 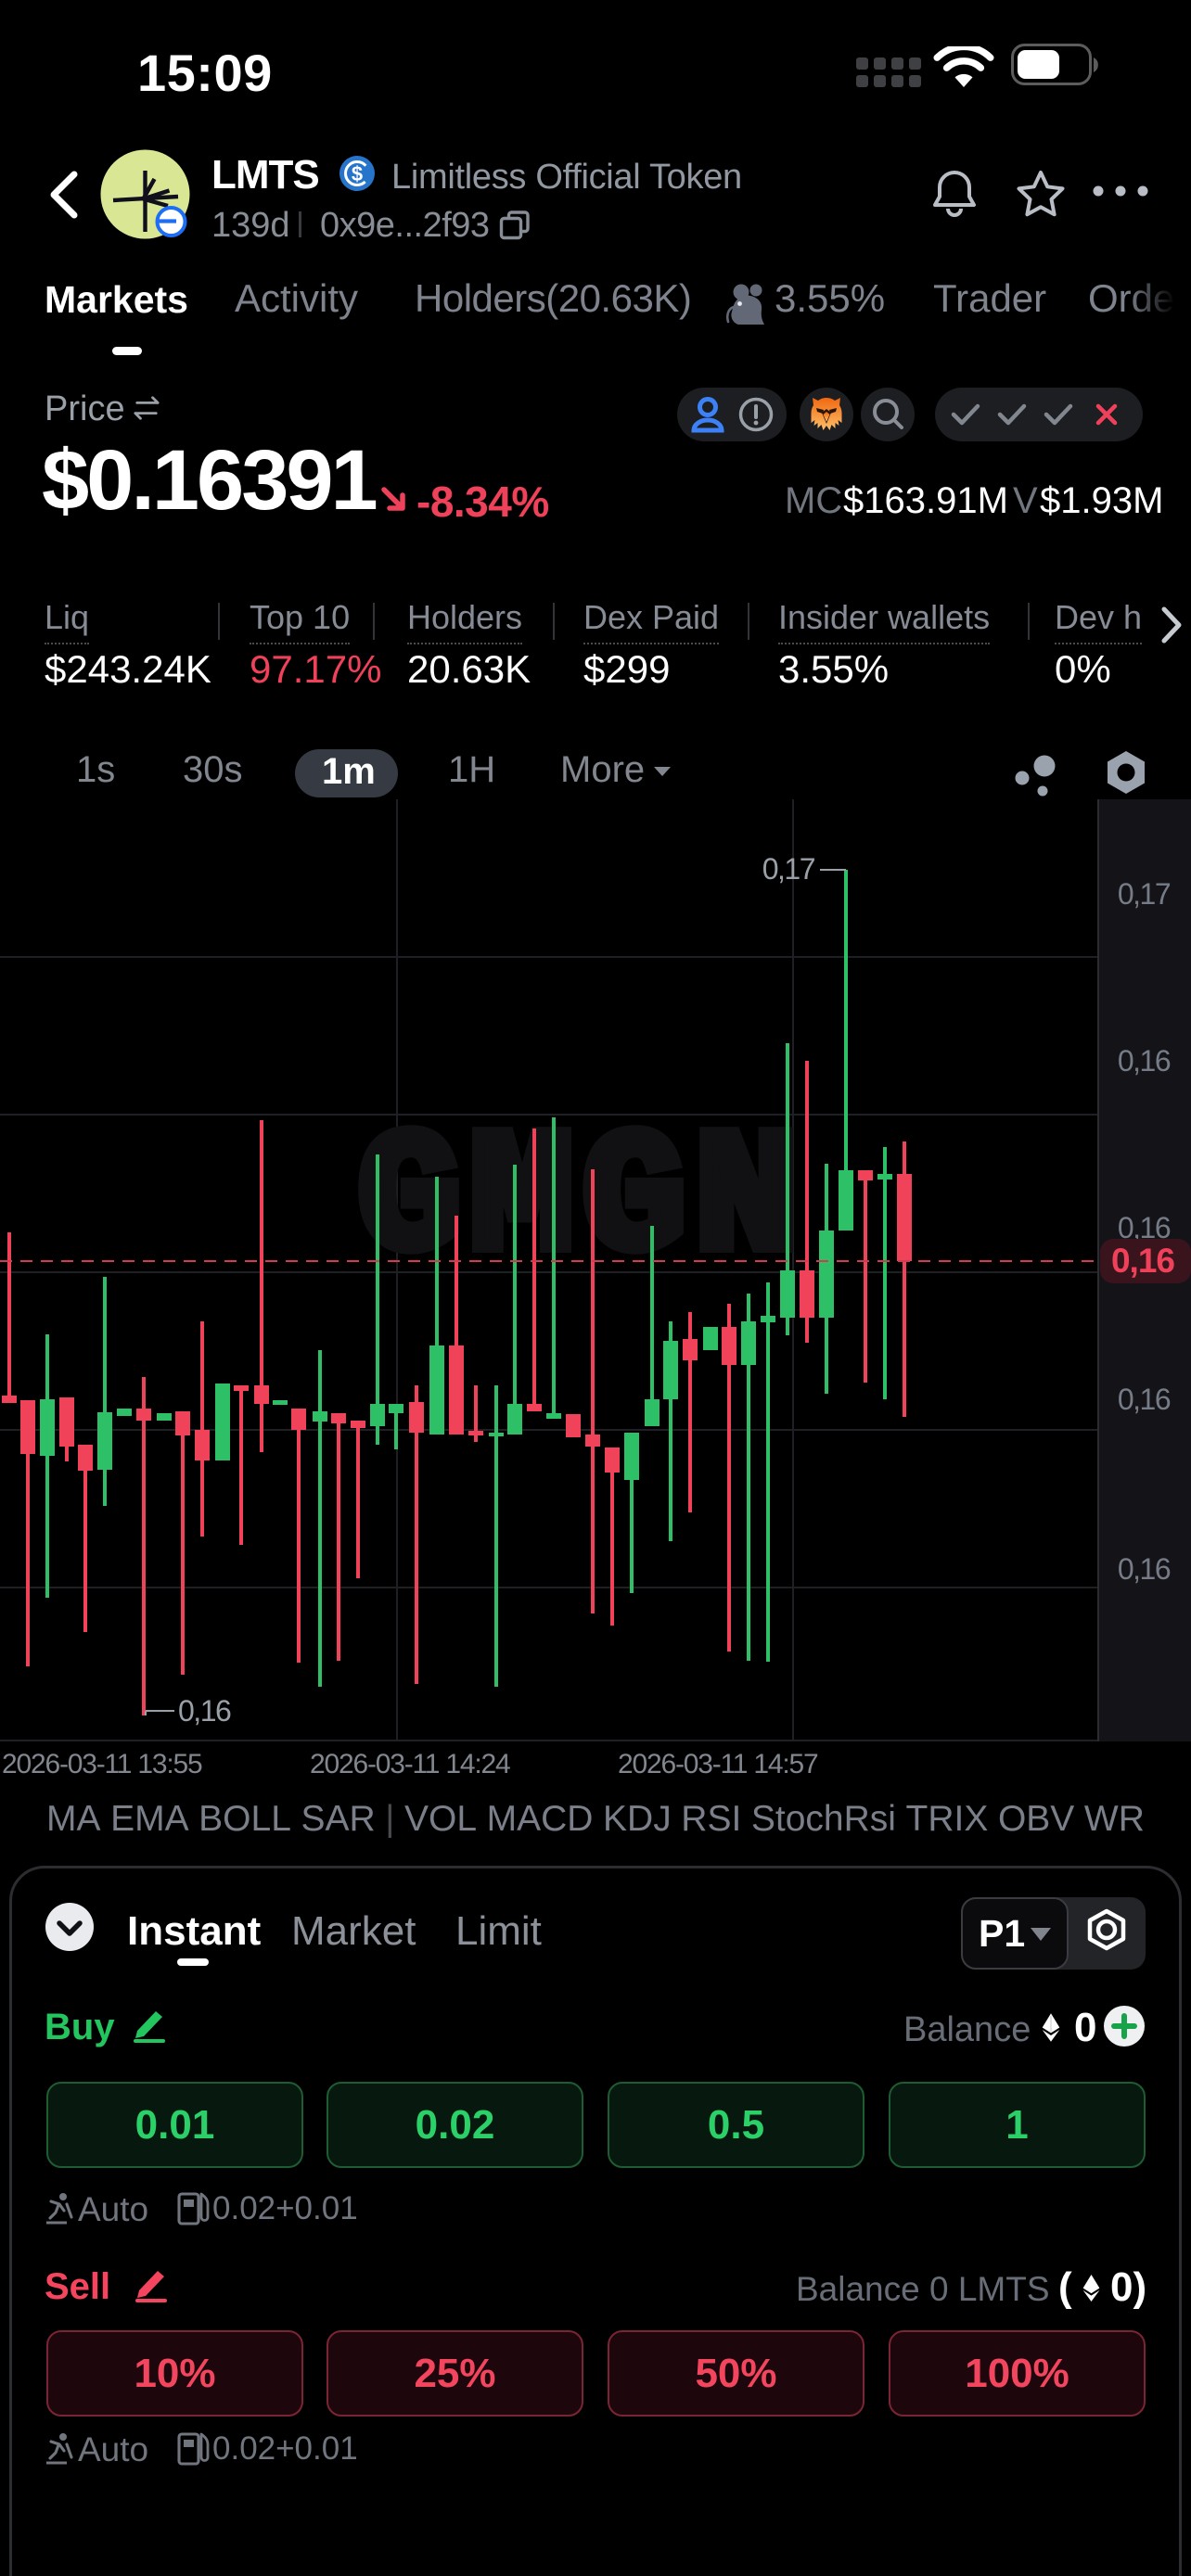 What do you see at coordinates (582, 1200) in the screenshot?
I see `svg-text: GMGN` at bounding box center [582, 1200].